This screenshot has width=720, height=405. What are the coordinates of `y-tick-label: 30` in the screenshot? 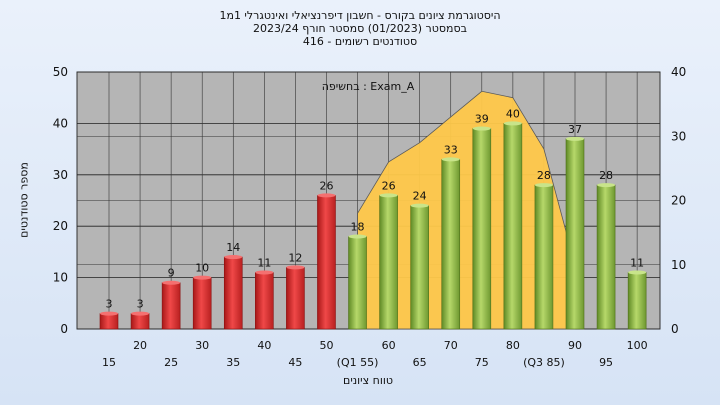 It's located at (60, 175).